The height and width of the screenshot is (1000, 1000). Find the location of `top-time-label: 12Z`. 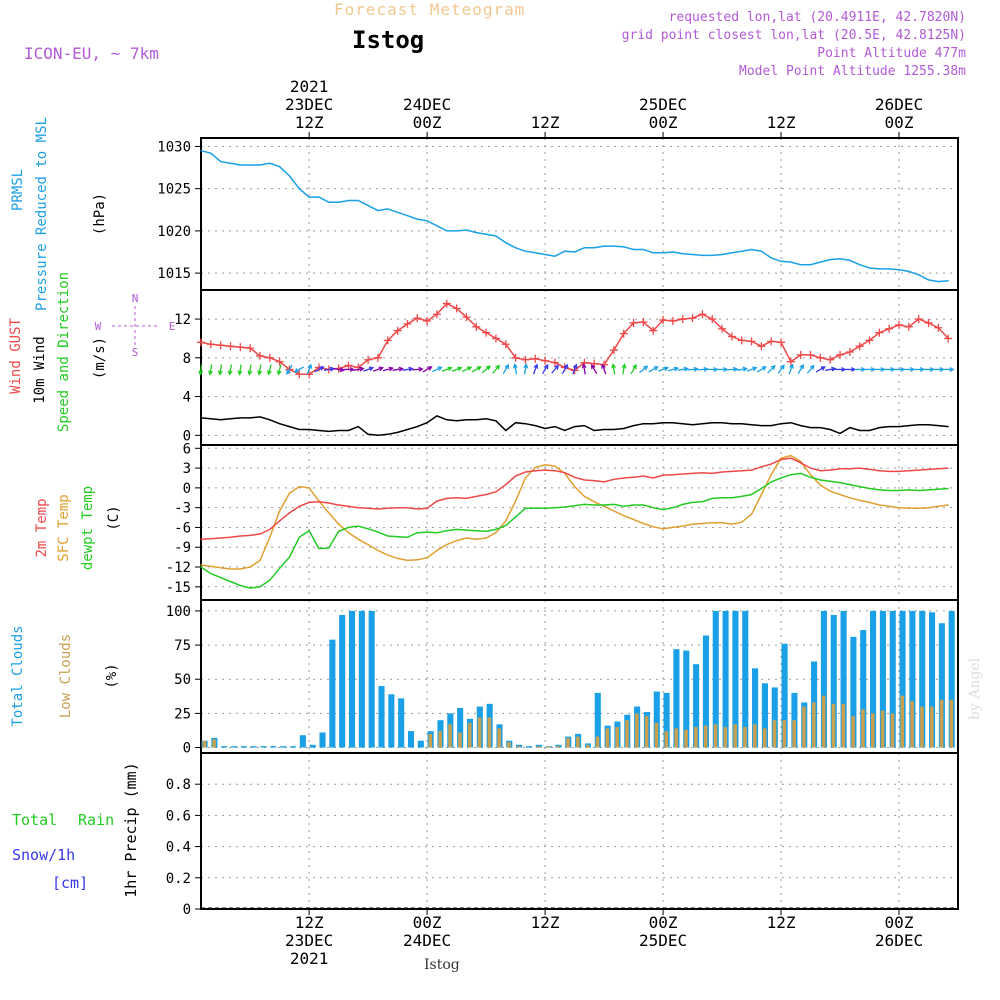

top-time-label: 12Z is located at coordinates (545, 122).